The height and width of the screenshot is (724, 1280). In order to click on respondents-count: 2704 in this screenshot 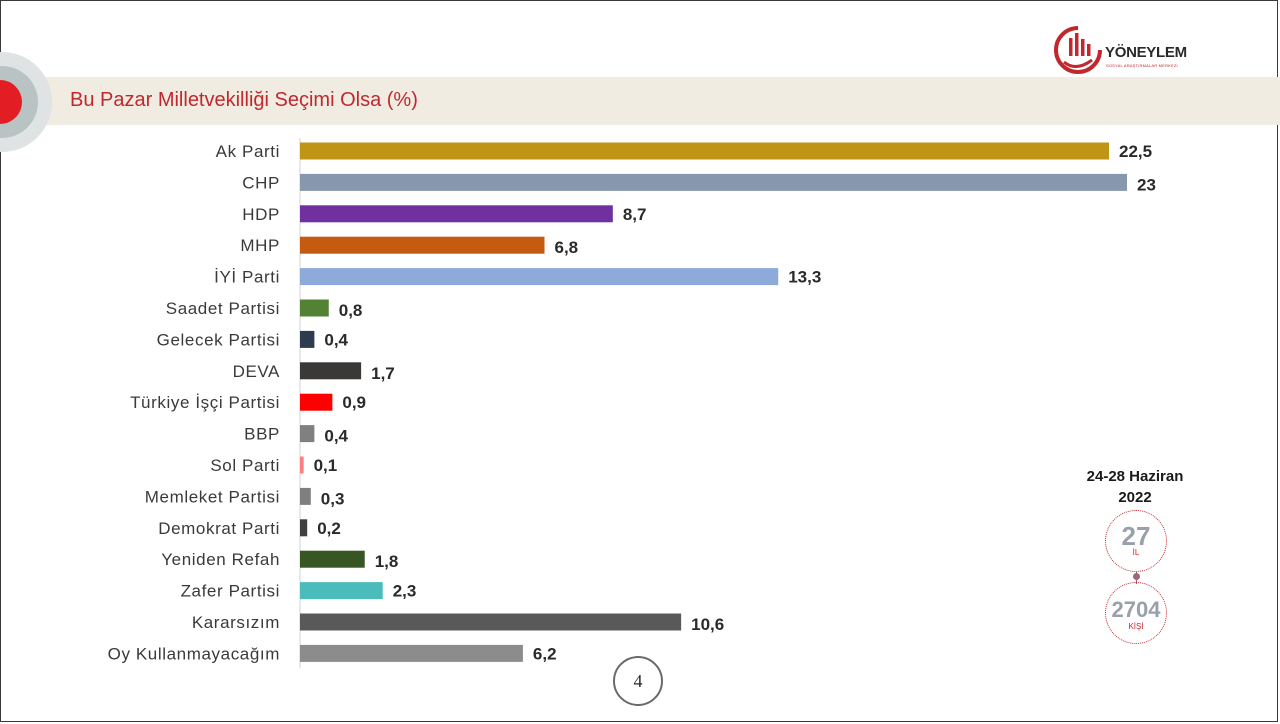, I will do `click(1136, 609)`.